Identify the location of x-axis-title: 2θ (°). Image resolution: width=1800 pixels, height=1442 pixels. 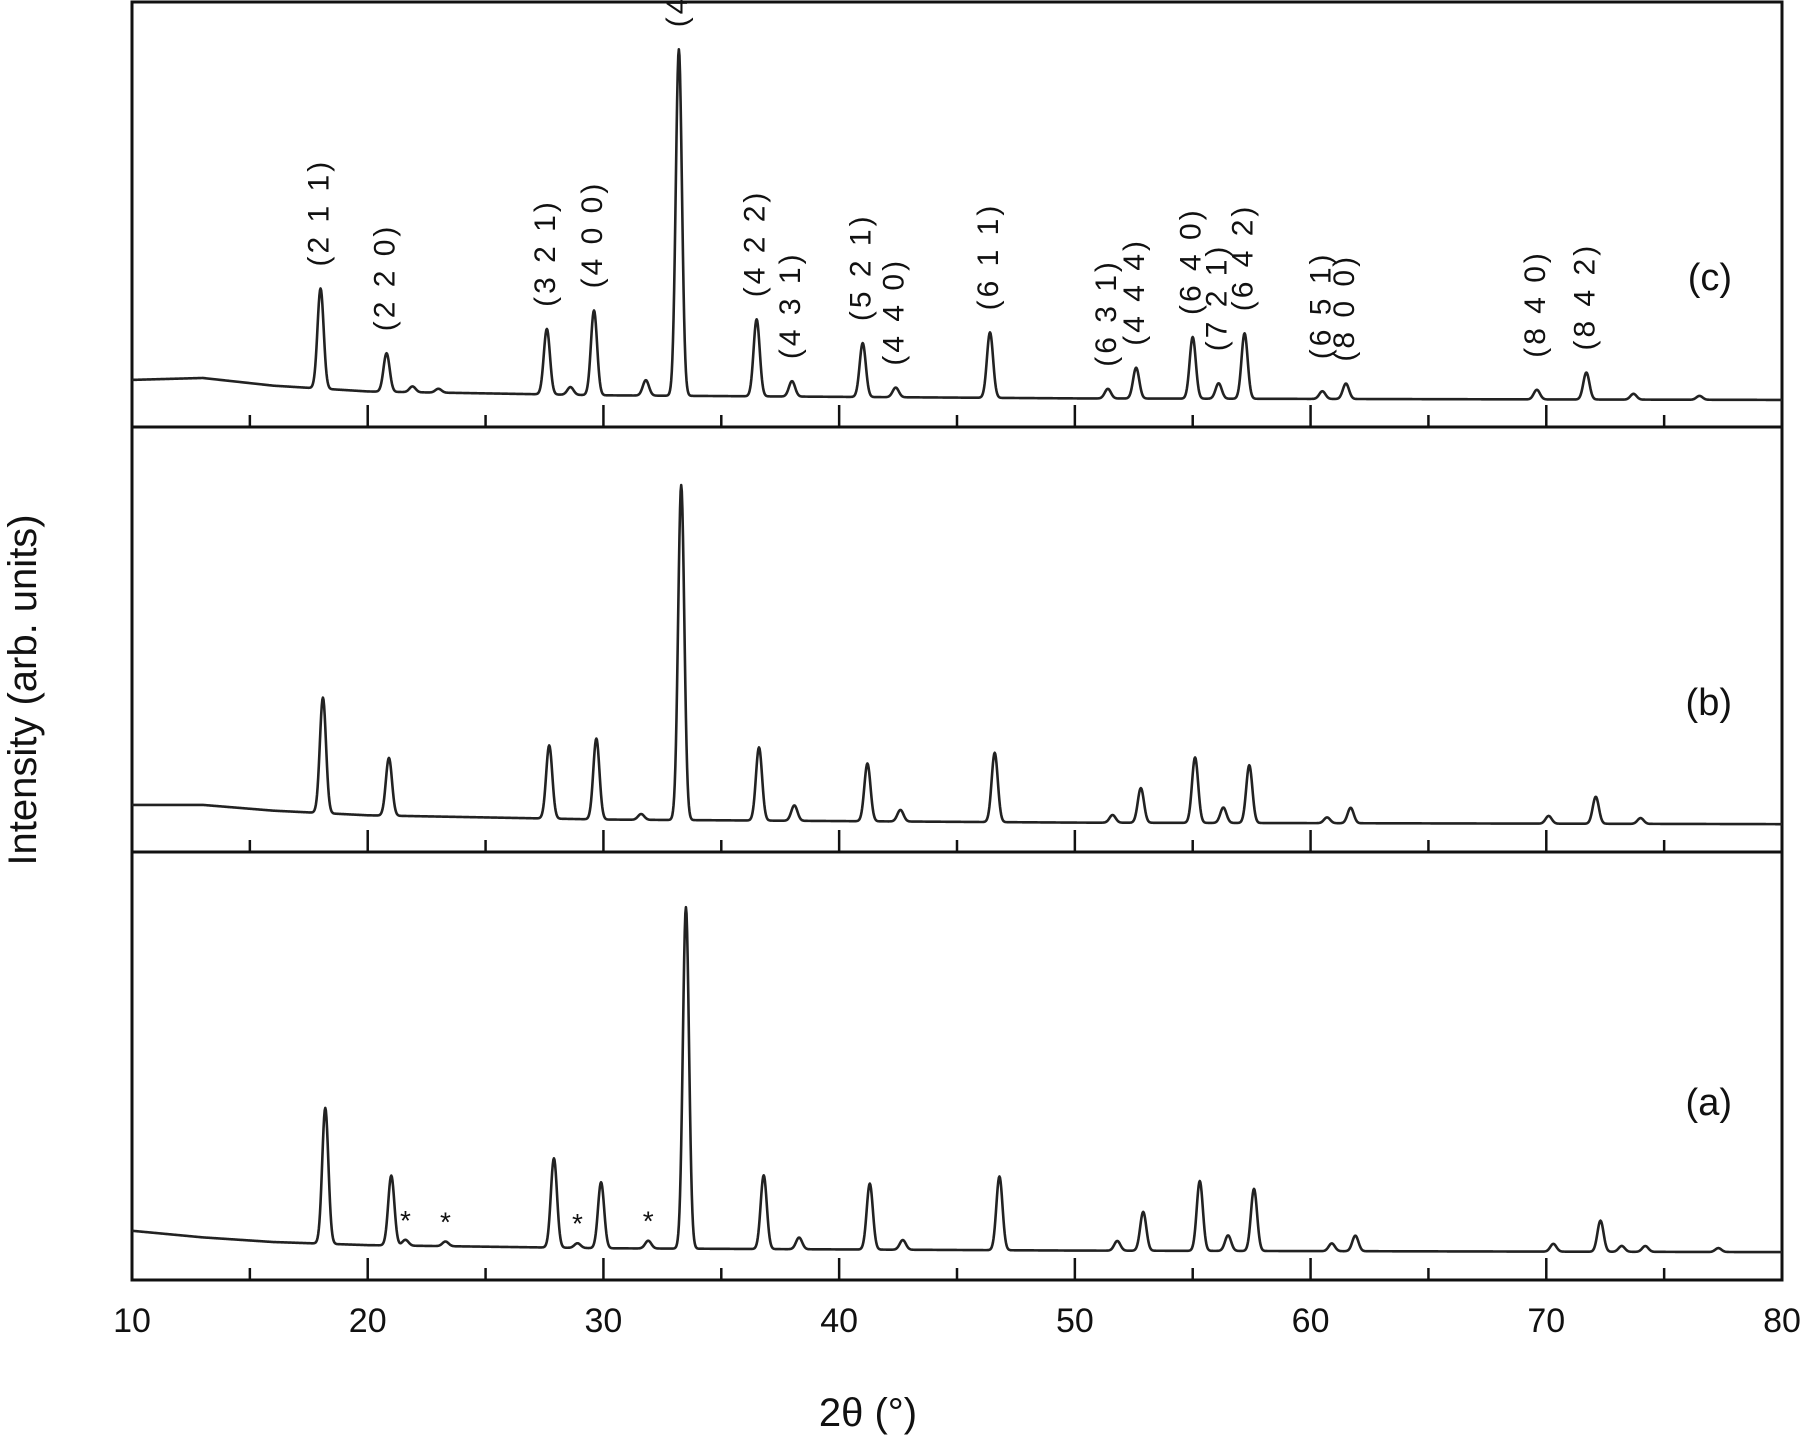
(868, 1413).